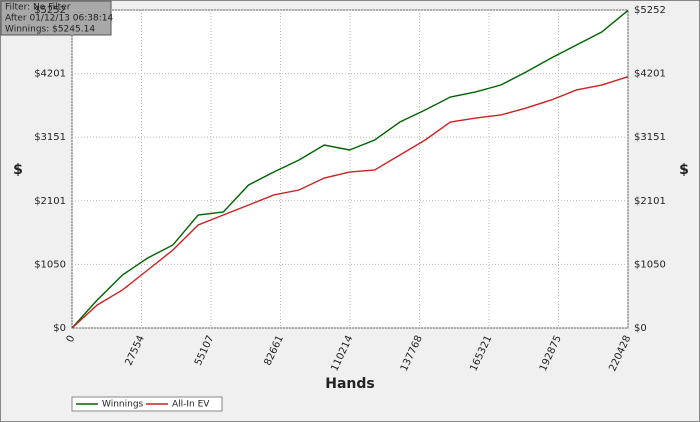 This screenshot has width=700, height=422. Describe the element at coordinates (123, 405) in the screenshot. I see `legend-label: Winnings` at that location.